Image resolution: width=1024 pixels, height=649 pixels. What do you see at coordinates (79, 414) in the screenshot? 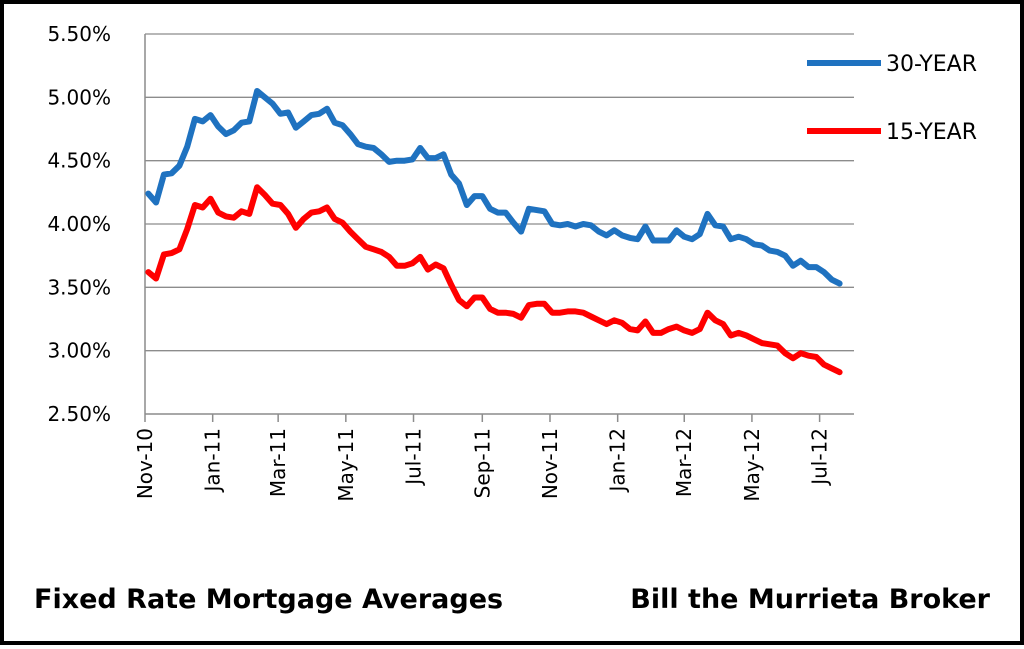
I see `y-tick-label: 2.50%` at bounding box center [79, 414].